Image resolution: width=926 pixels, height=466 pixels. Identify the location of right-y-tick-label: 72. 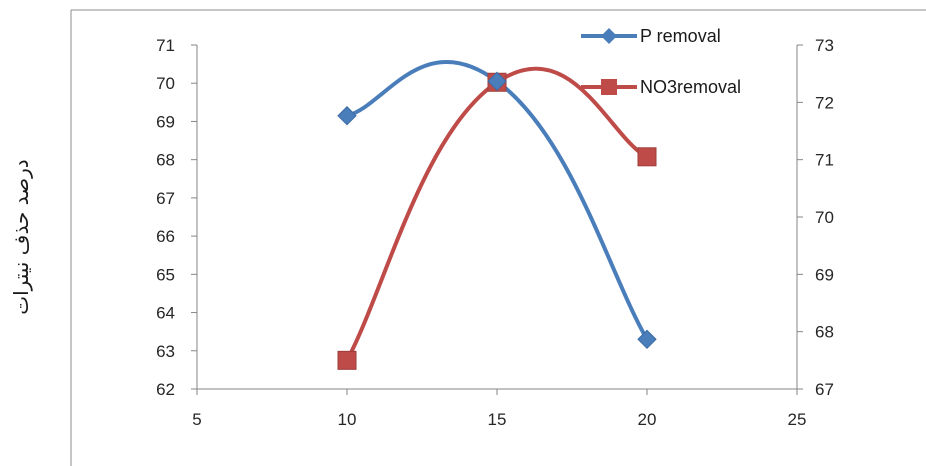
(824, 102).